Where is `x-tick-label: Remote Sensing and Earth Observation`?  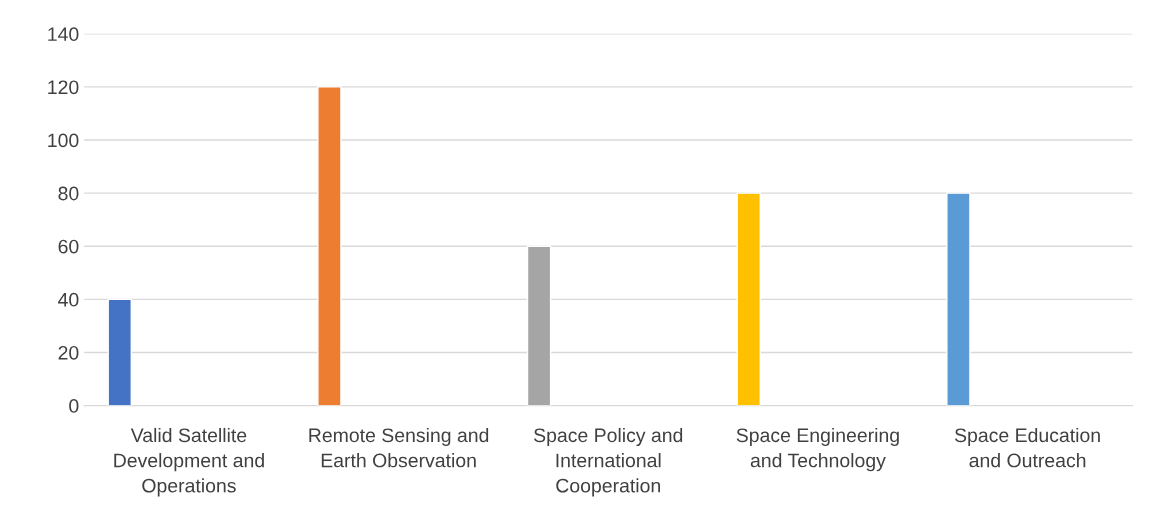
x-tick-label: Remote Sensing and Earth Observation is located at coordinates (399, 447).